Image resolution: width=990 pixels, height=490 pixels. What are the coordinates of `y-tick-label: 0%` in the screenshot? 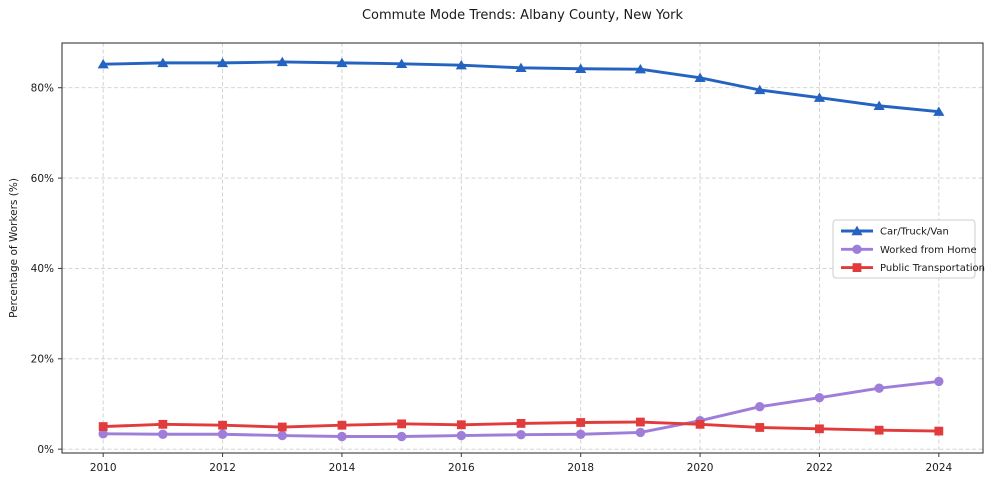 It's located at (45, 450).